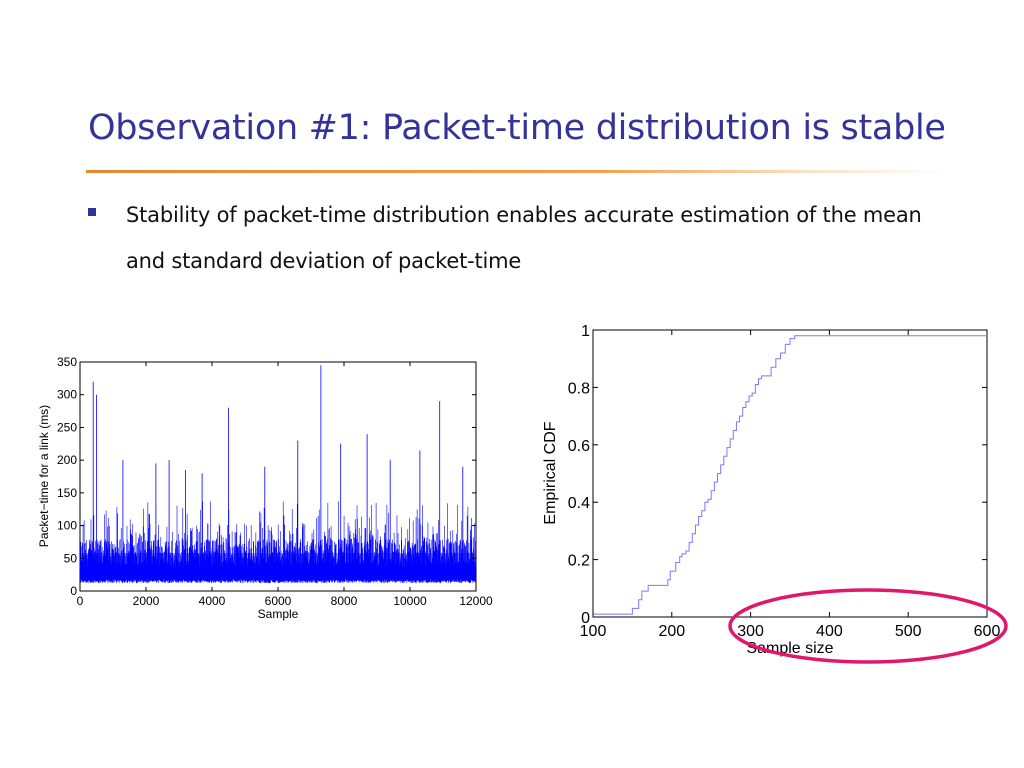  What do you see at coordinates (278, 601) in the screenshot?
I see `packet-time-x-tick-label: 6000` at bounding box center [278, 601].